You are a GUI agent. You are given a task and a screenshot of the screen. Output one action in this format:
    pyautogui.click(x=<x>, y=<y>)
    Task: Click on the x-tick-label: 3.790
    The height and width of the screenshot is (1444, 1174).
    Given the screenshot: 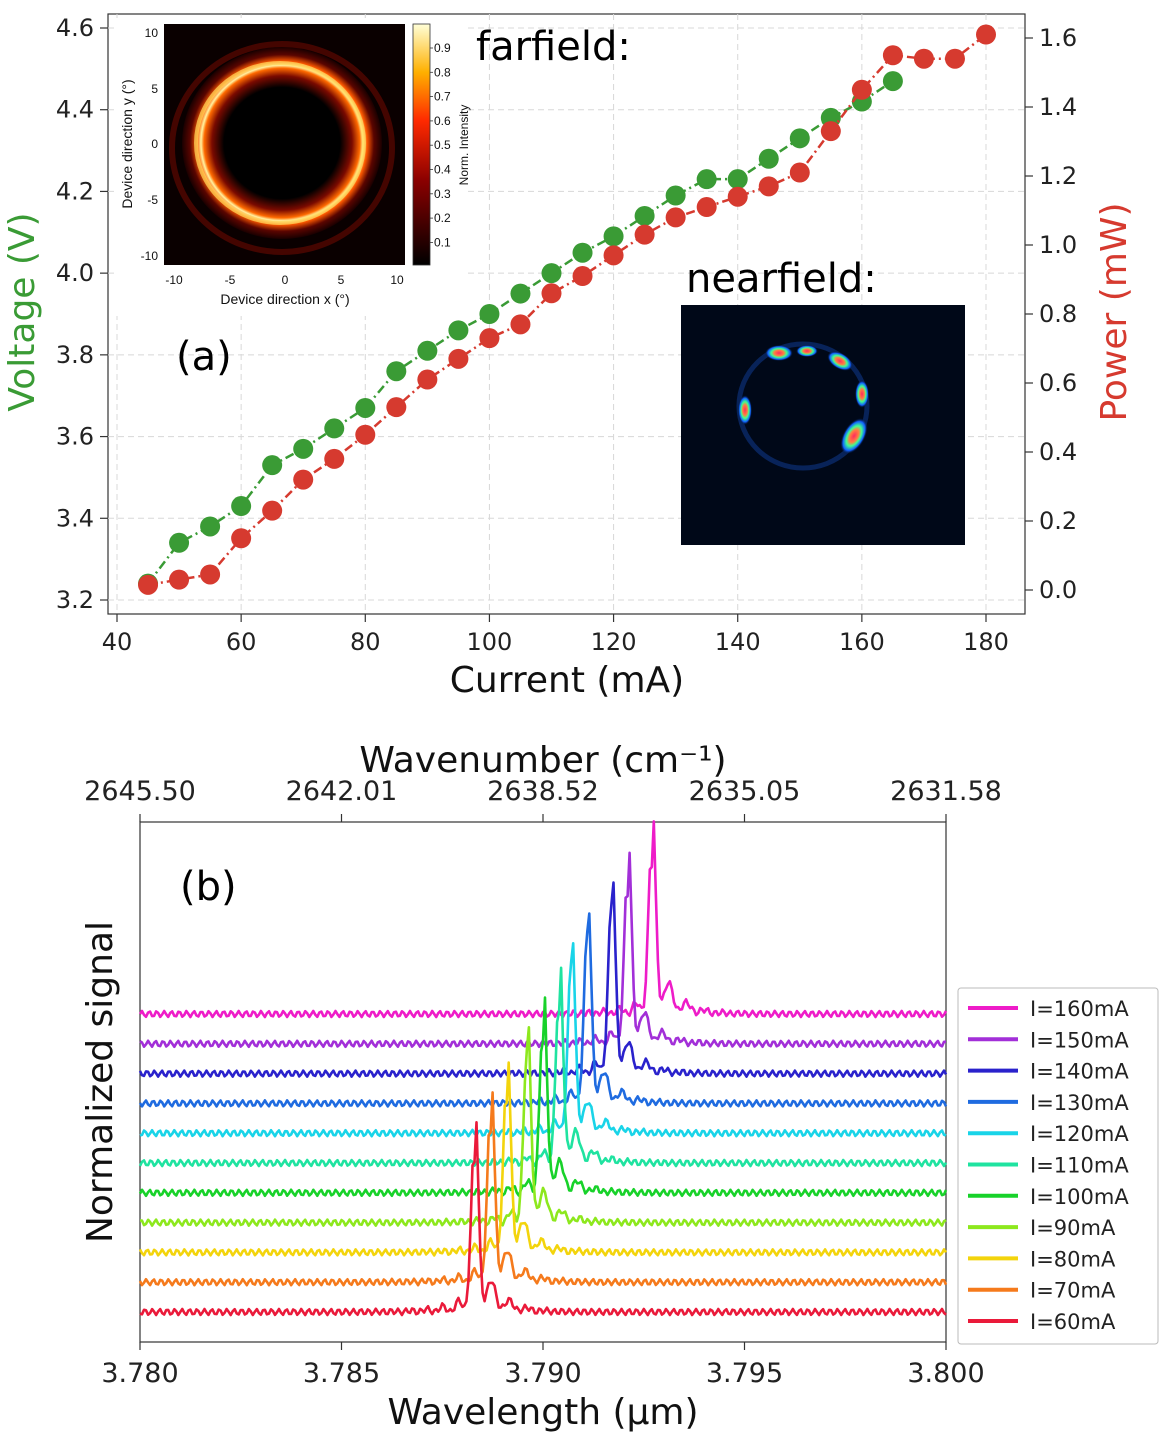 What is the action you would take?
    pyautogui.click(x=542, y=1373)
    